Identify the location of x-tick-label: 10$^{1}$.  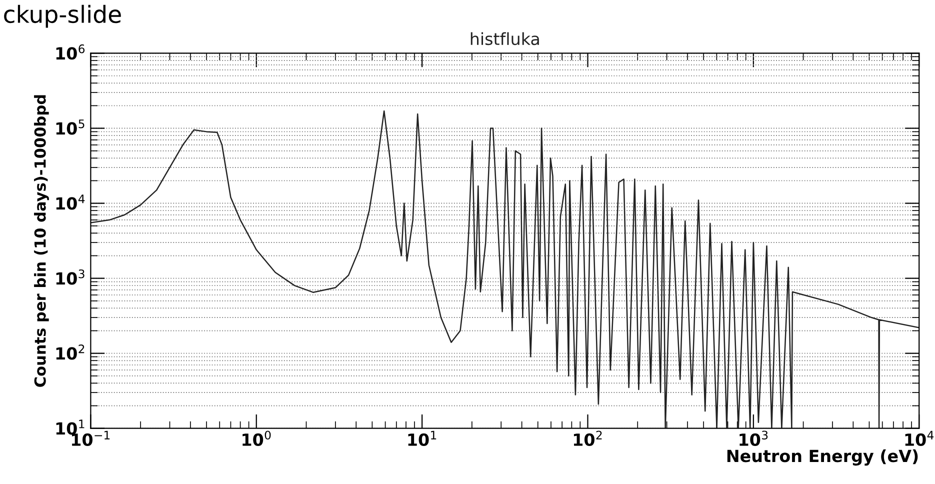
(422, 438).